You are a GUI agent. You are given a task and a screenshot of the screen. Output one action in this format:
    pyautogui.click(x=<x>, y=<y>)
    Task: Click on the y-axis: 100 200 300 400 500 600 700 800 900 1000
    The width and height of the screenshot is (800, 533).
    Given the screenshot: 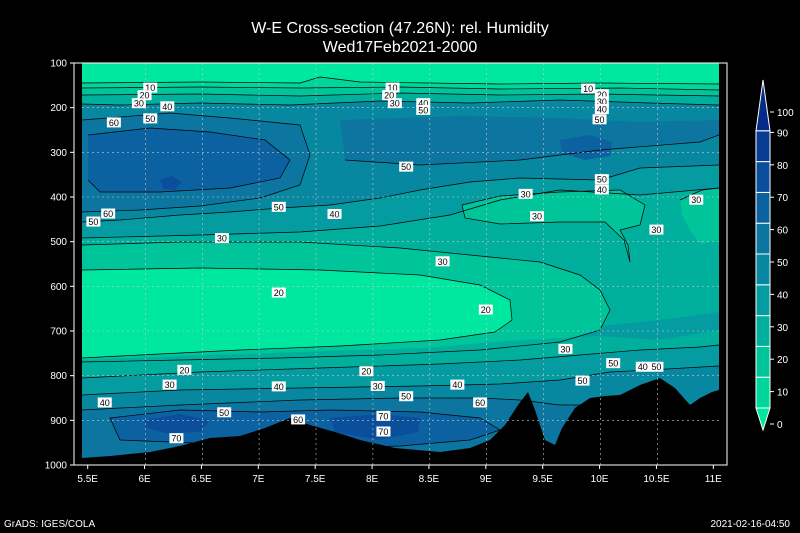 What is the action you would take?
    pyautogui.click(x=59, y=265)
    